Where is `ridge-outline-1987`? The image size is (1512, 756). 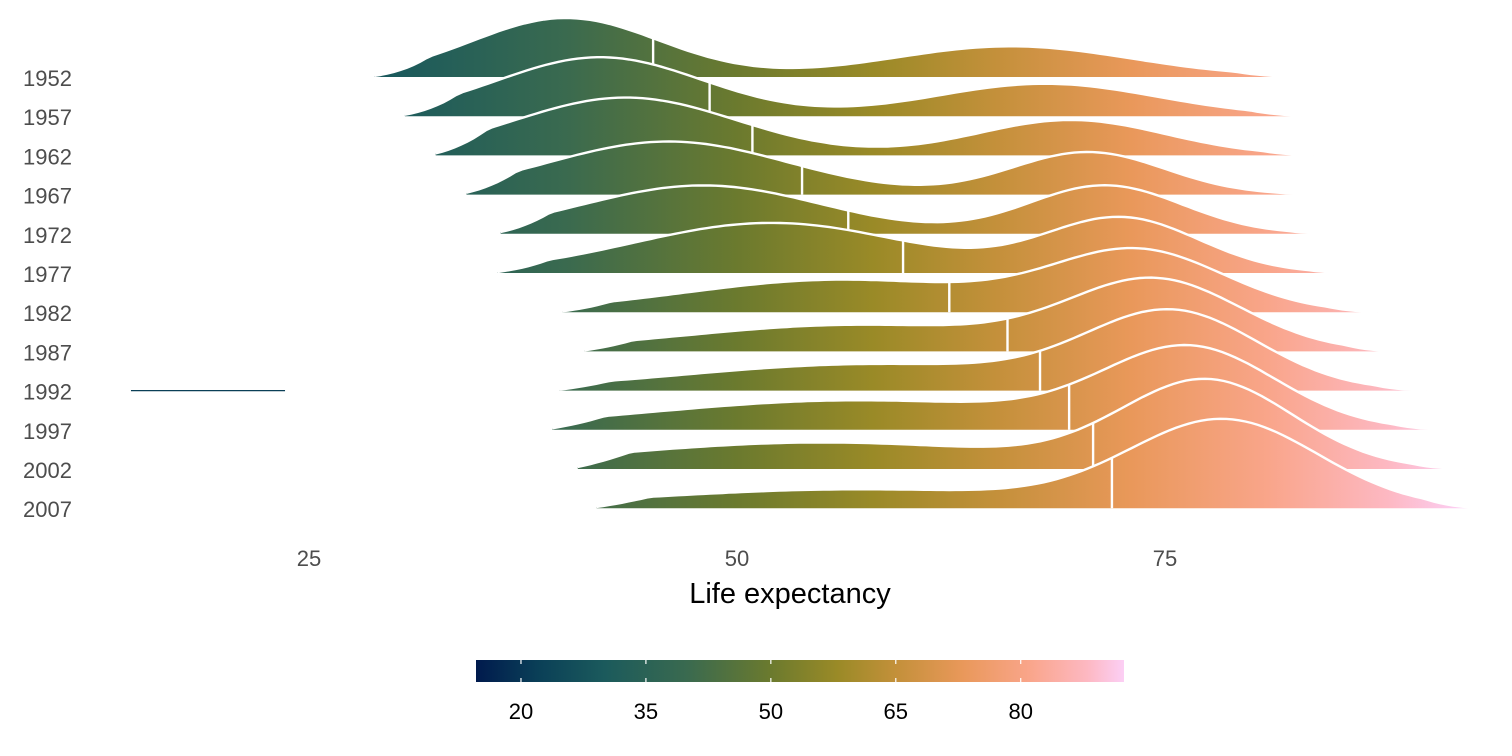
ridge-outline-1987 is located at coordinates (989, 314).